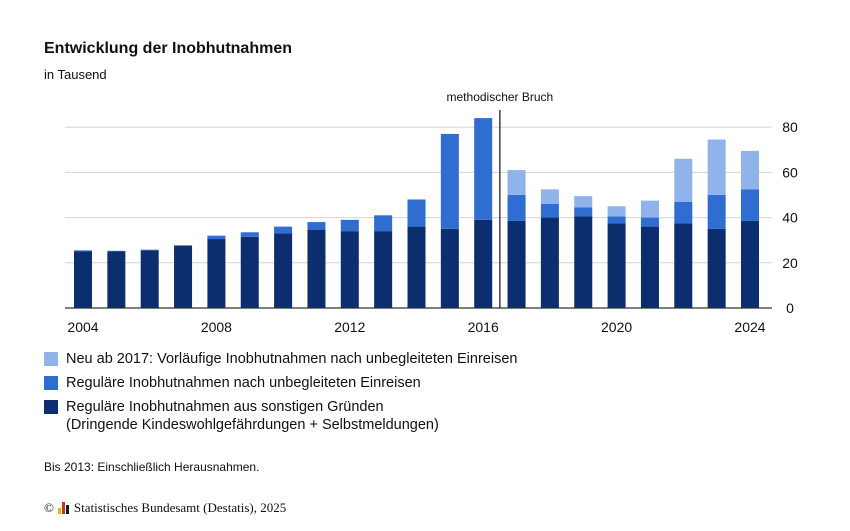 The height and width of the screenshot is (531, 850). What do you see at coordinates (616, 327) in the screenshot?
I see `x-tick-label: 2020` at bounding box center [616, 327].